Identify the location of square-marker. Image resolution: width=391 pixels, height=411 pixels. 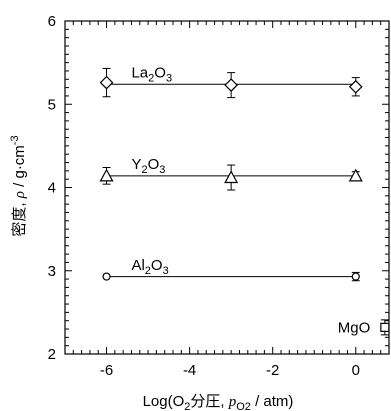
(385, 327).